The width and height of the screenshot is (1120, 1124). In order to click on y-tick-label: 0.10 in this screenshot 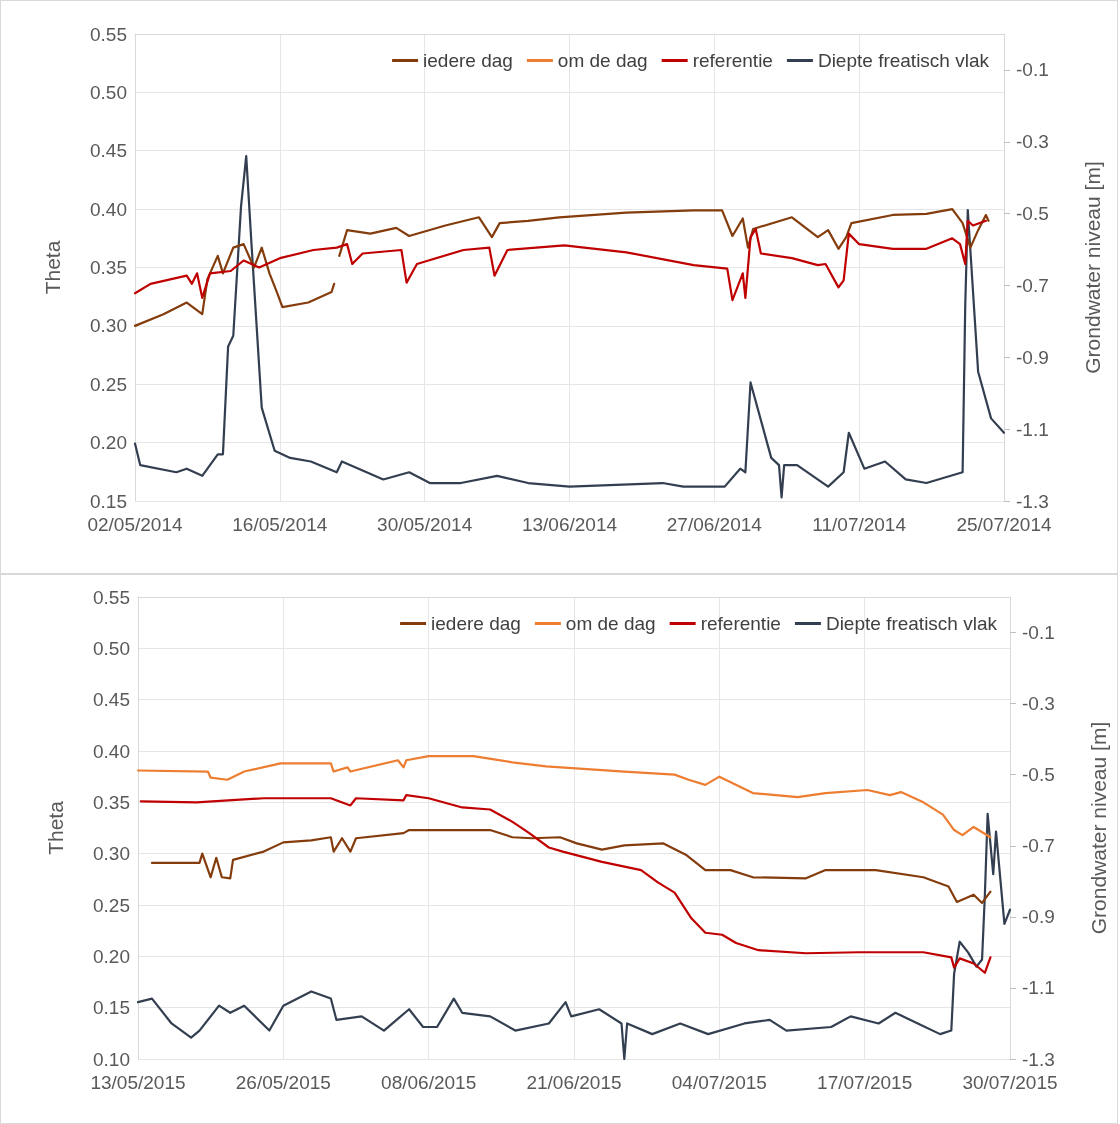, I will do `click(111, 1059)`.